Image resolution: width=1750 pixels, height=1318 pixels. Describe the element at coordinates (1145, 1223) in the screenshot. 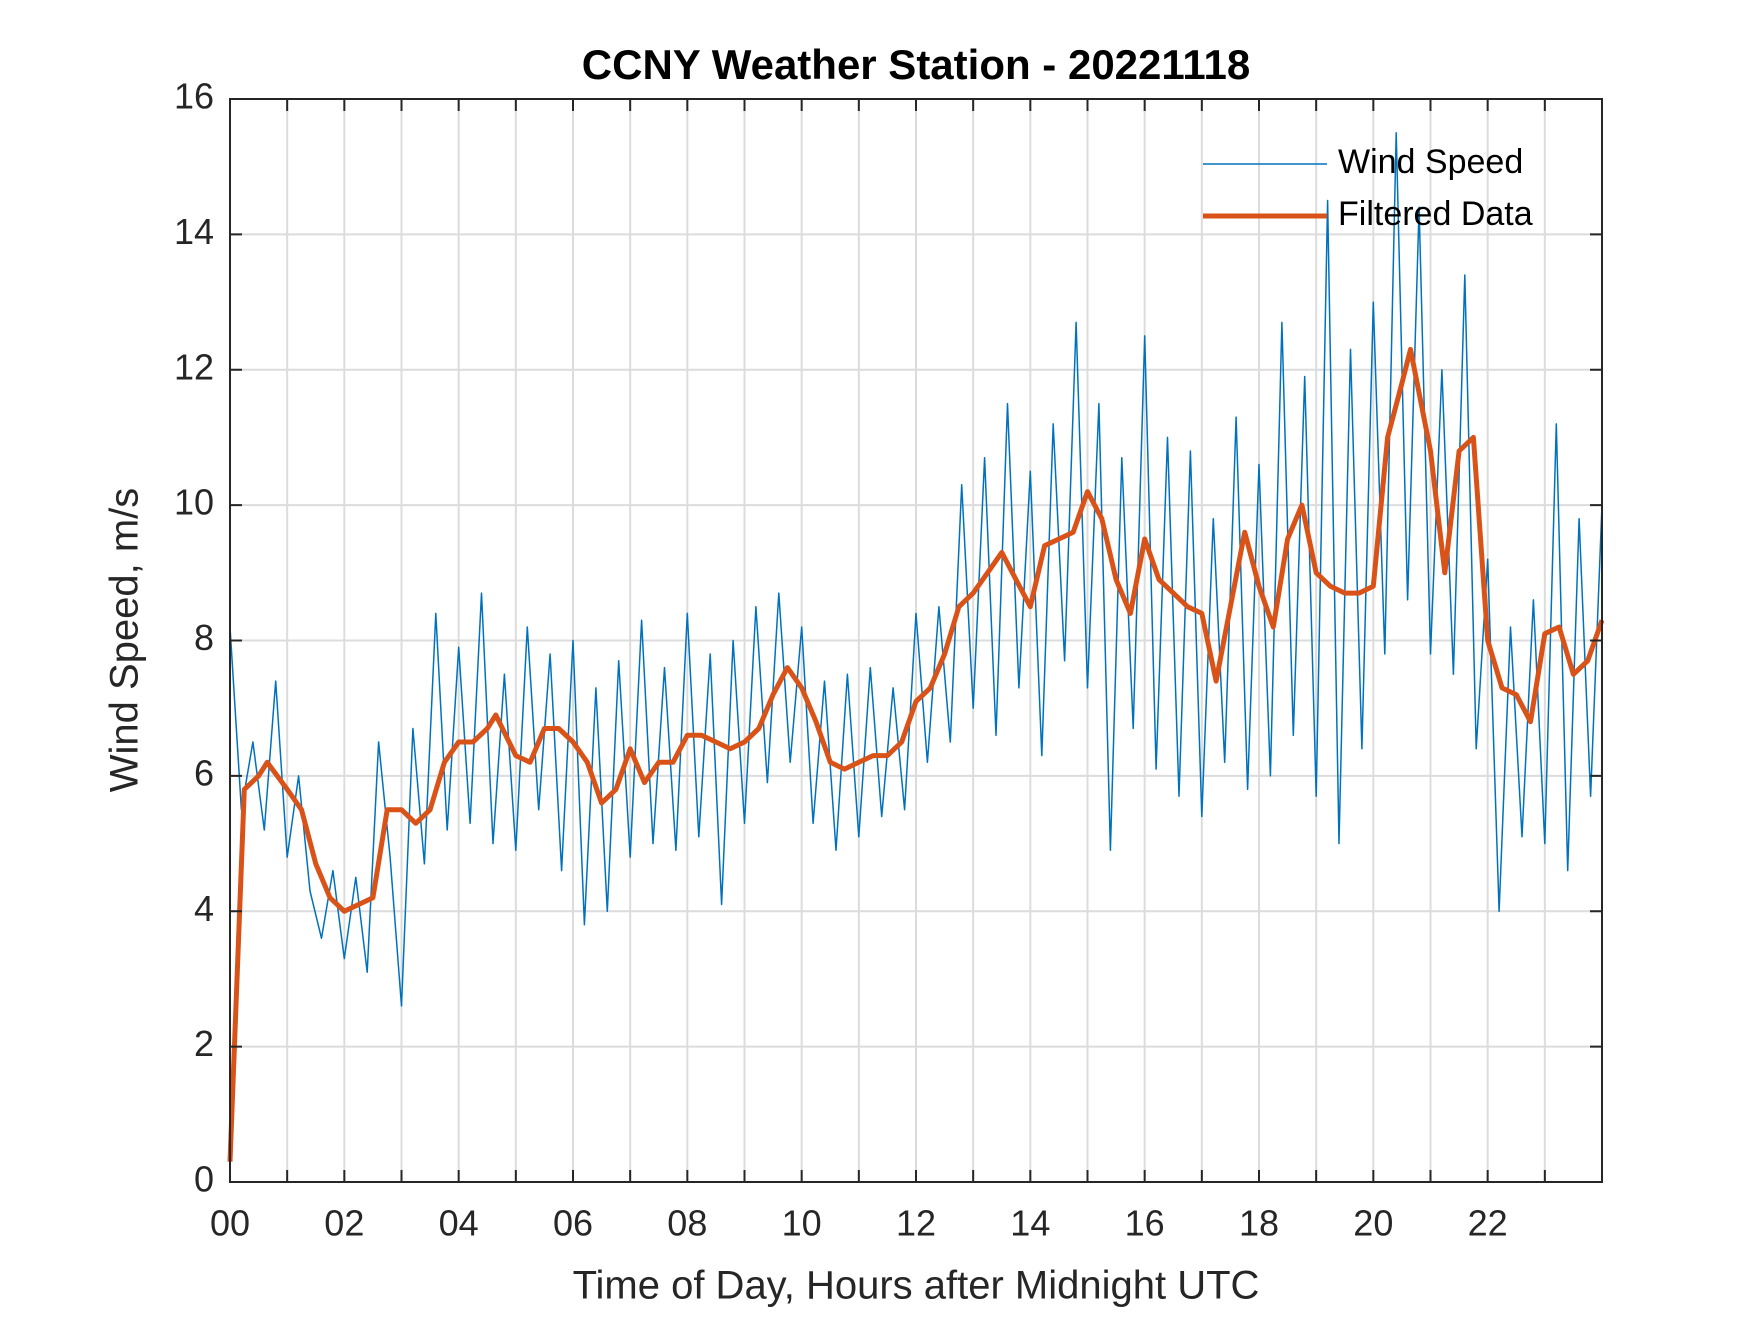

I see `x-tick-label: 16` at that location.